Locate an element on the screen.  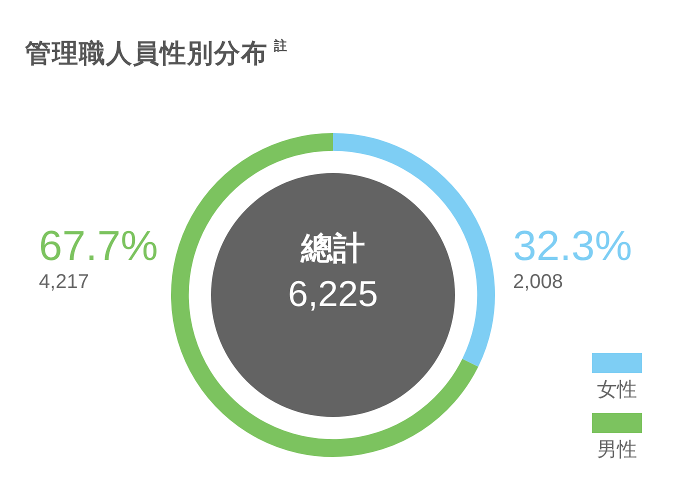
chart-title: 管理職人員性別分布$^{註}$ is located at coordinates (156, 53).